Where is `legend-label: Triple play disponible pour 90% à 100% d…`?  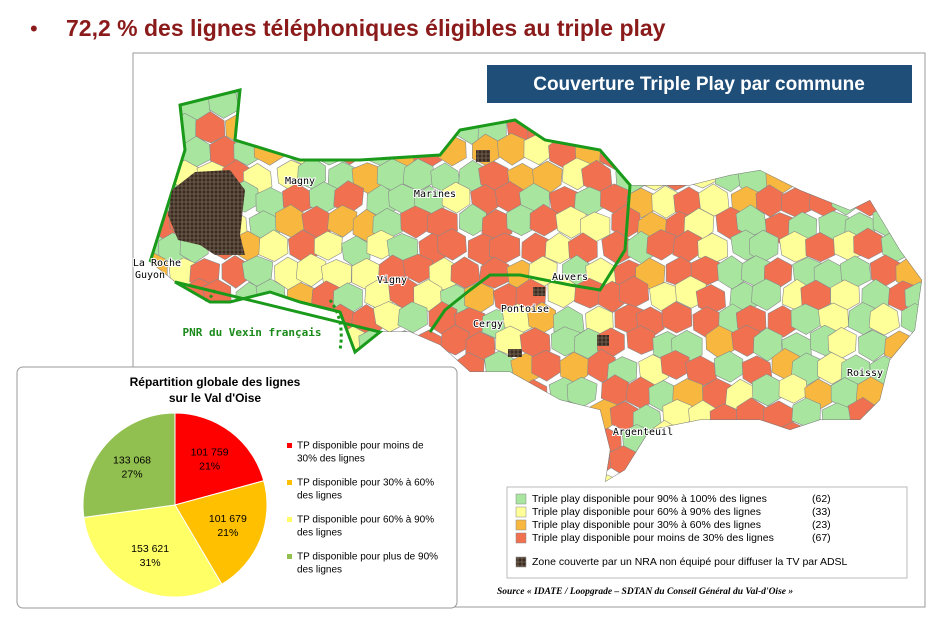
legend-label: Triple play disponible pour 90% à 100% d… is located at coordinates (649, 499).